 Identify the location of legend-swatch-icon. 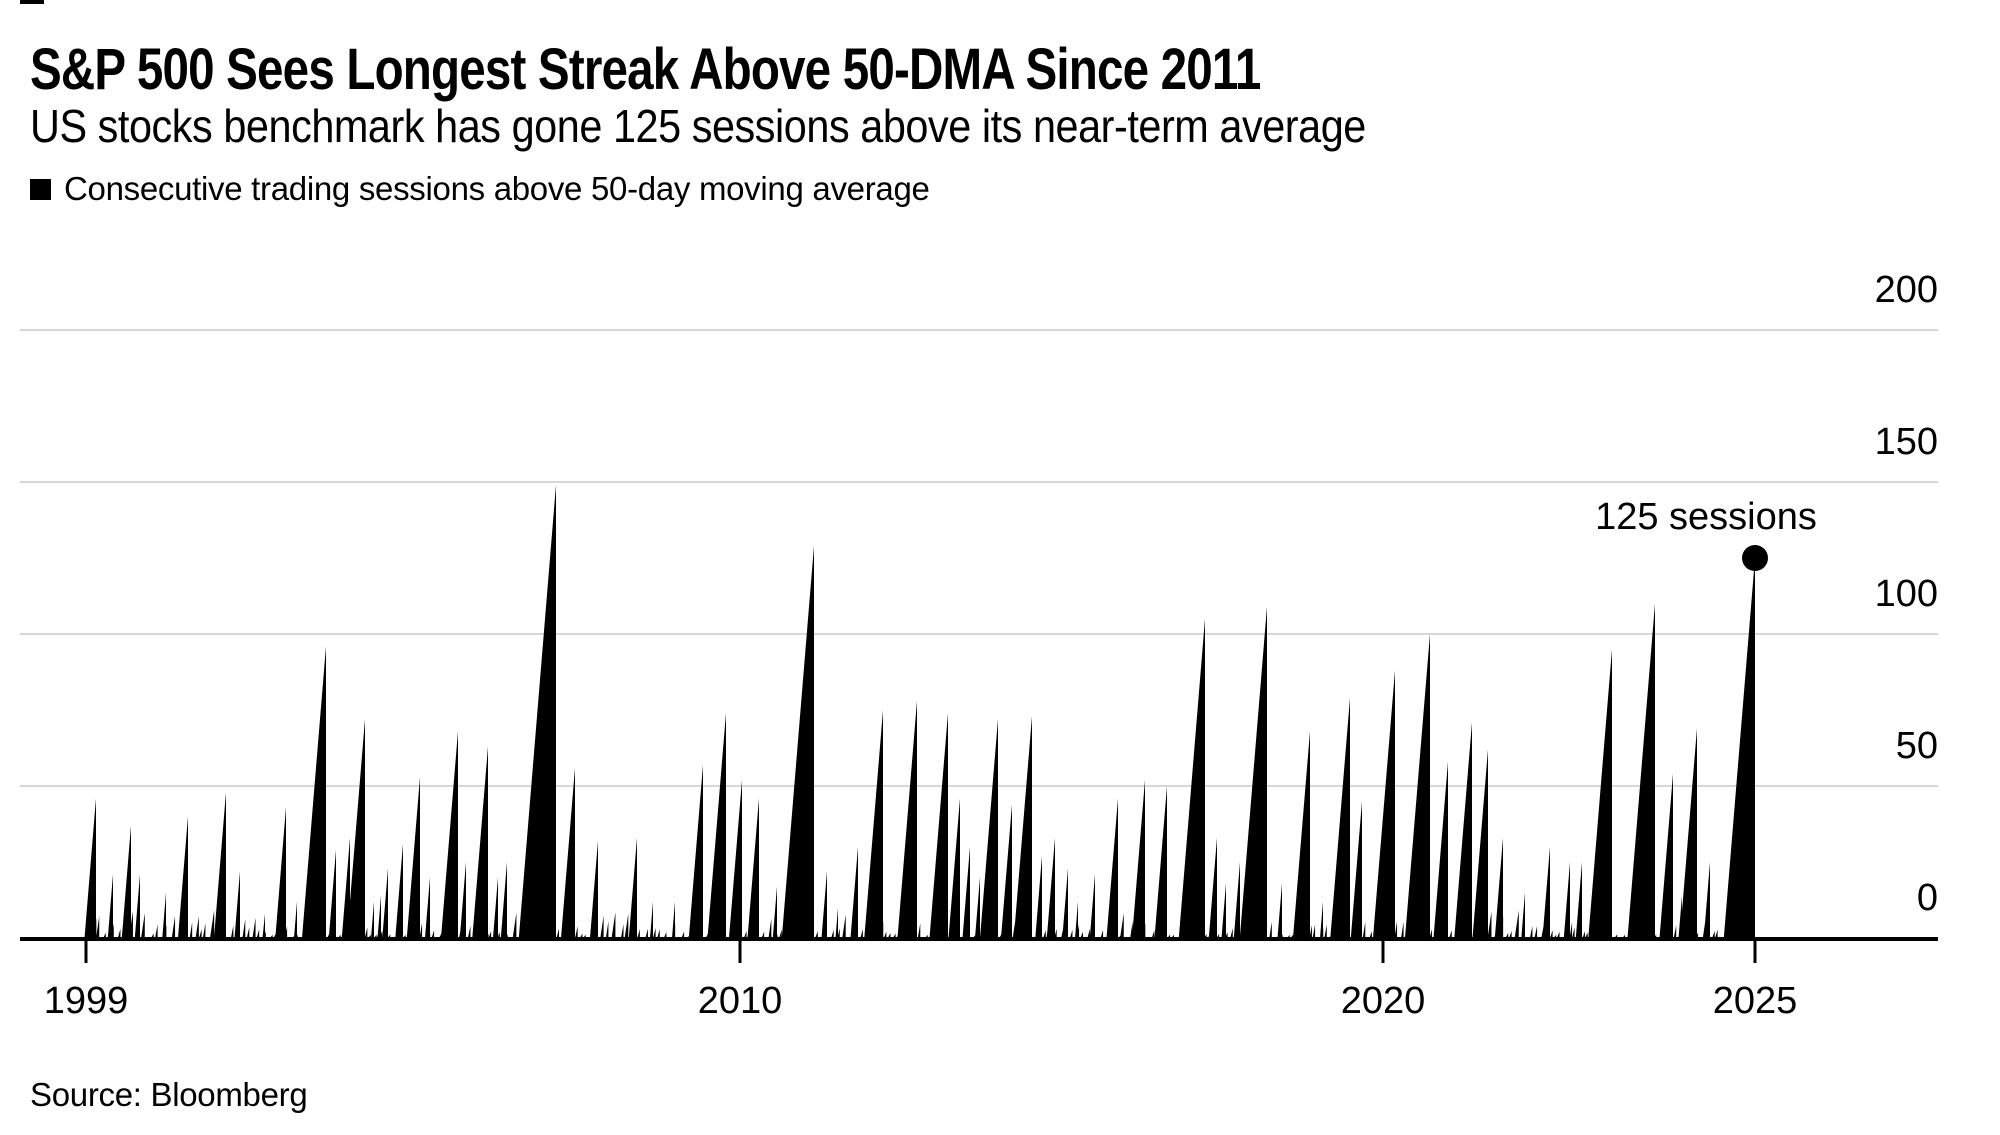
(40, 189).